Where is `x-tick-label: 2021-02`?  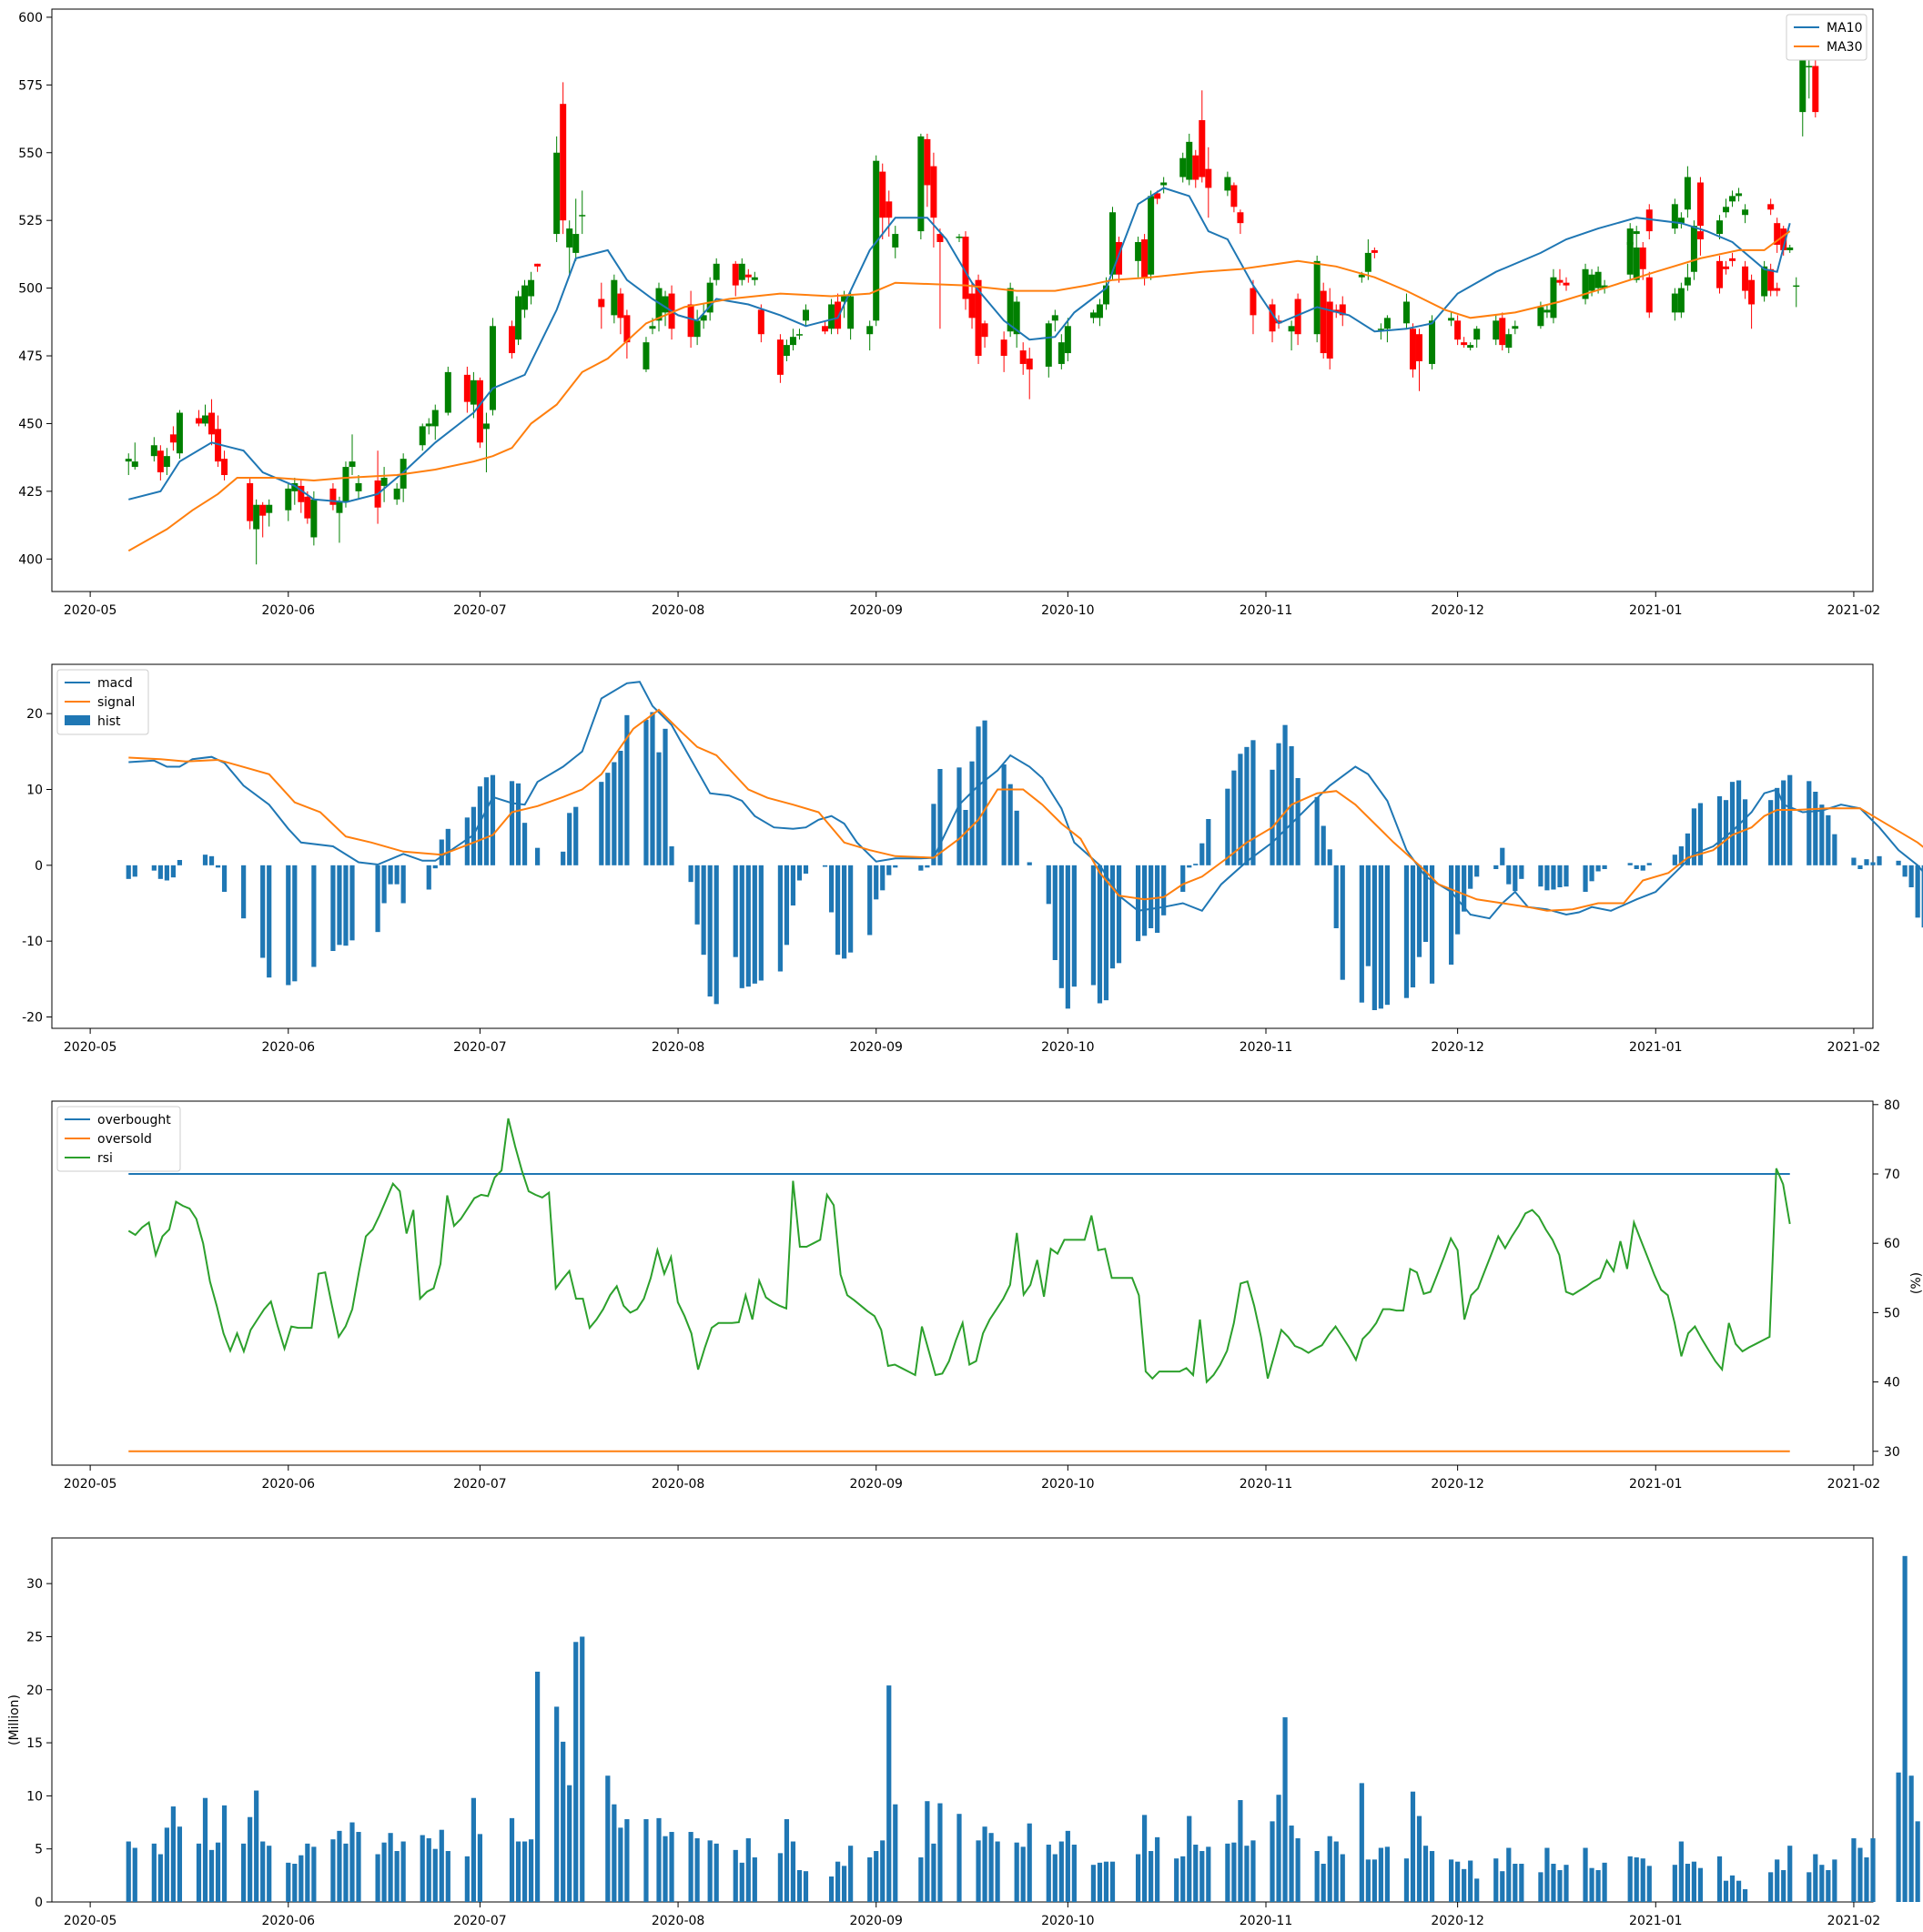
x-tick-label: 2021-02 is located at coordinates (1854, 1484).